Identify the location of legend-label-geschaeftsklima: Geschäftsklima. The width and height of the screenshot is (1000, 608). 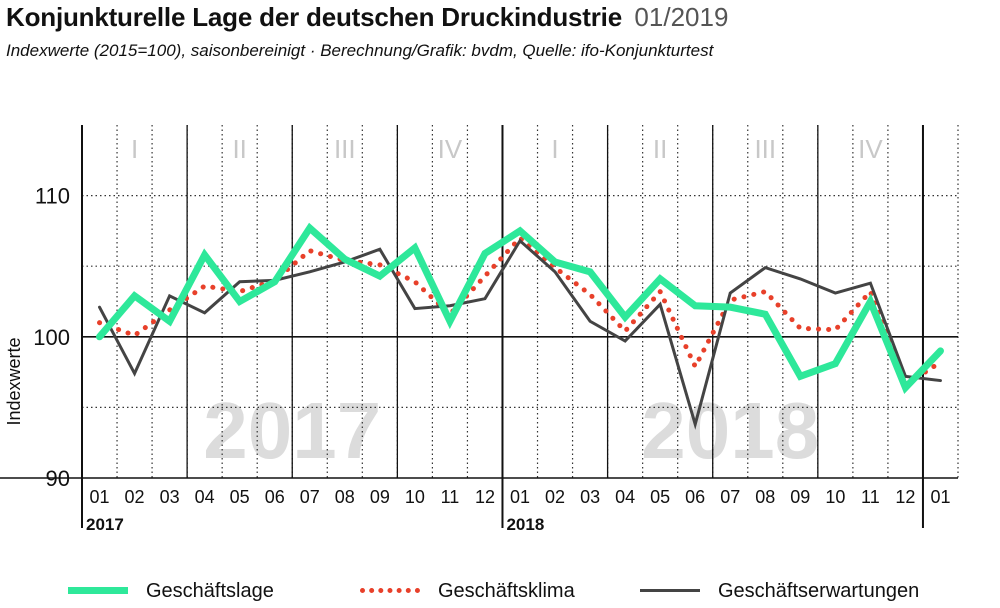
(506, 591).